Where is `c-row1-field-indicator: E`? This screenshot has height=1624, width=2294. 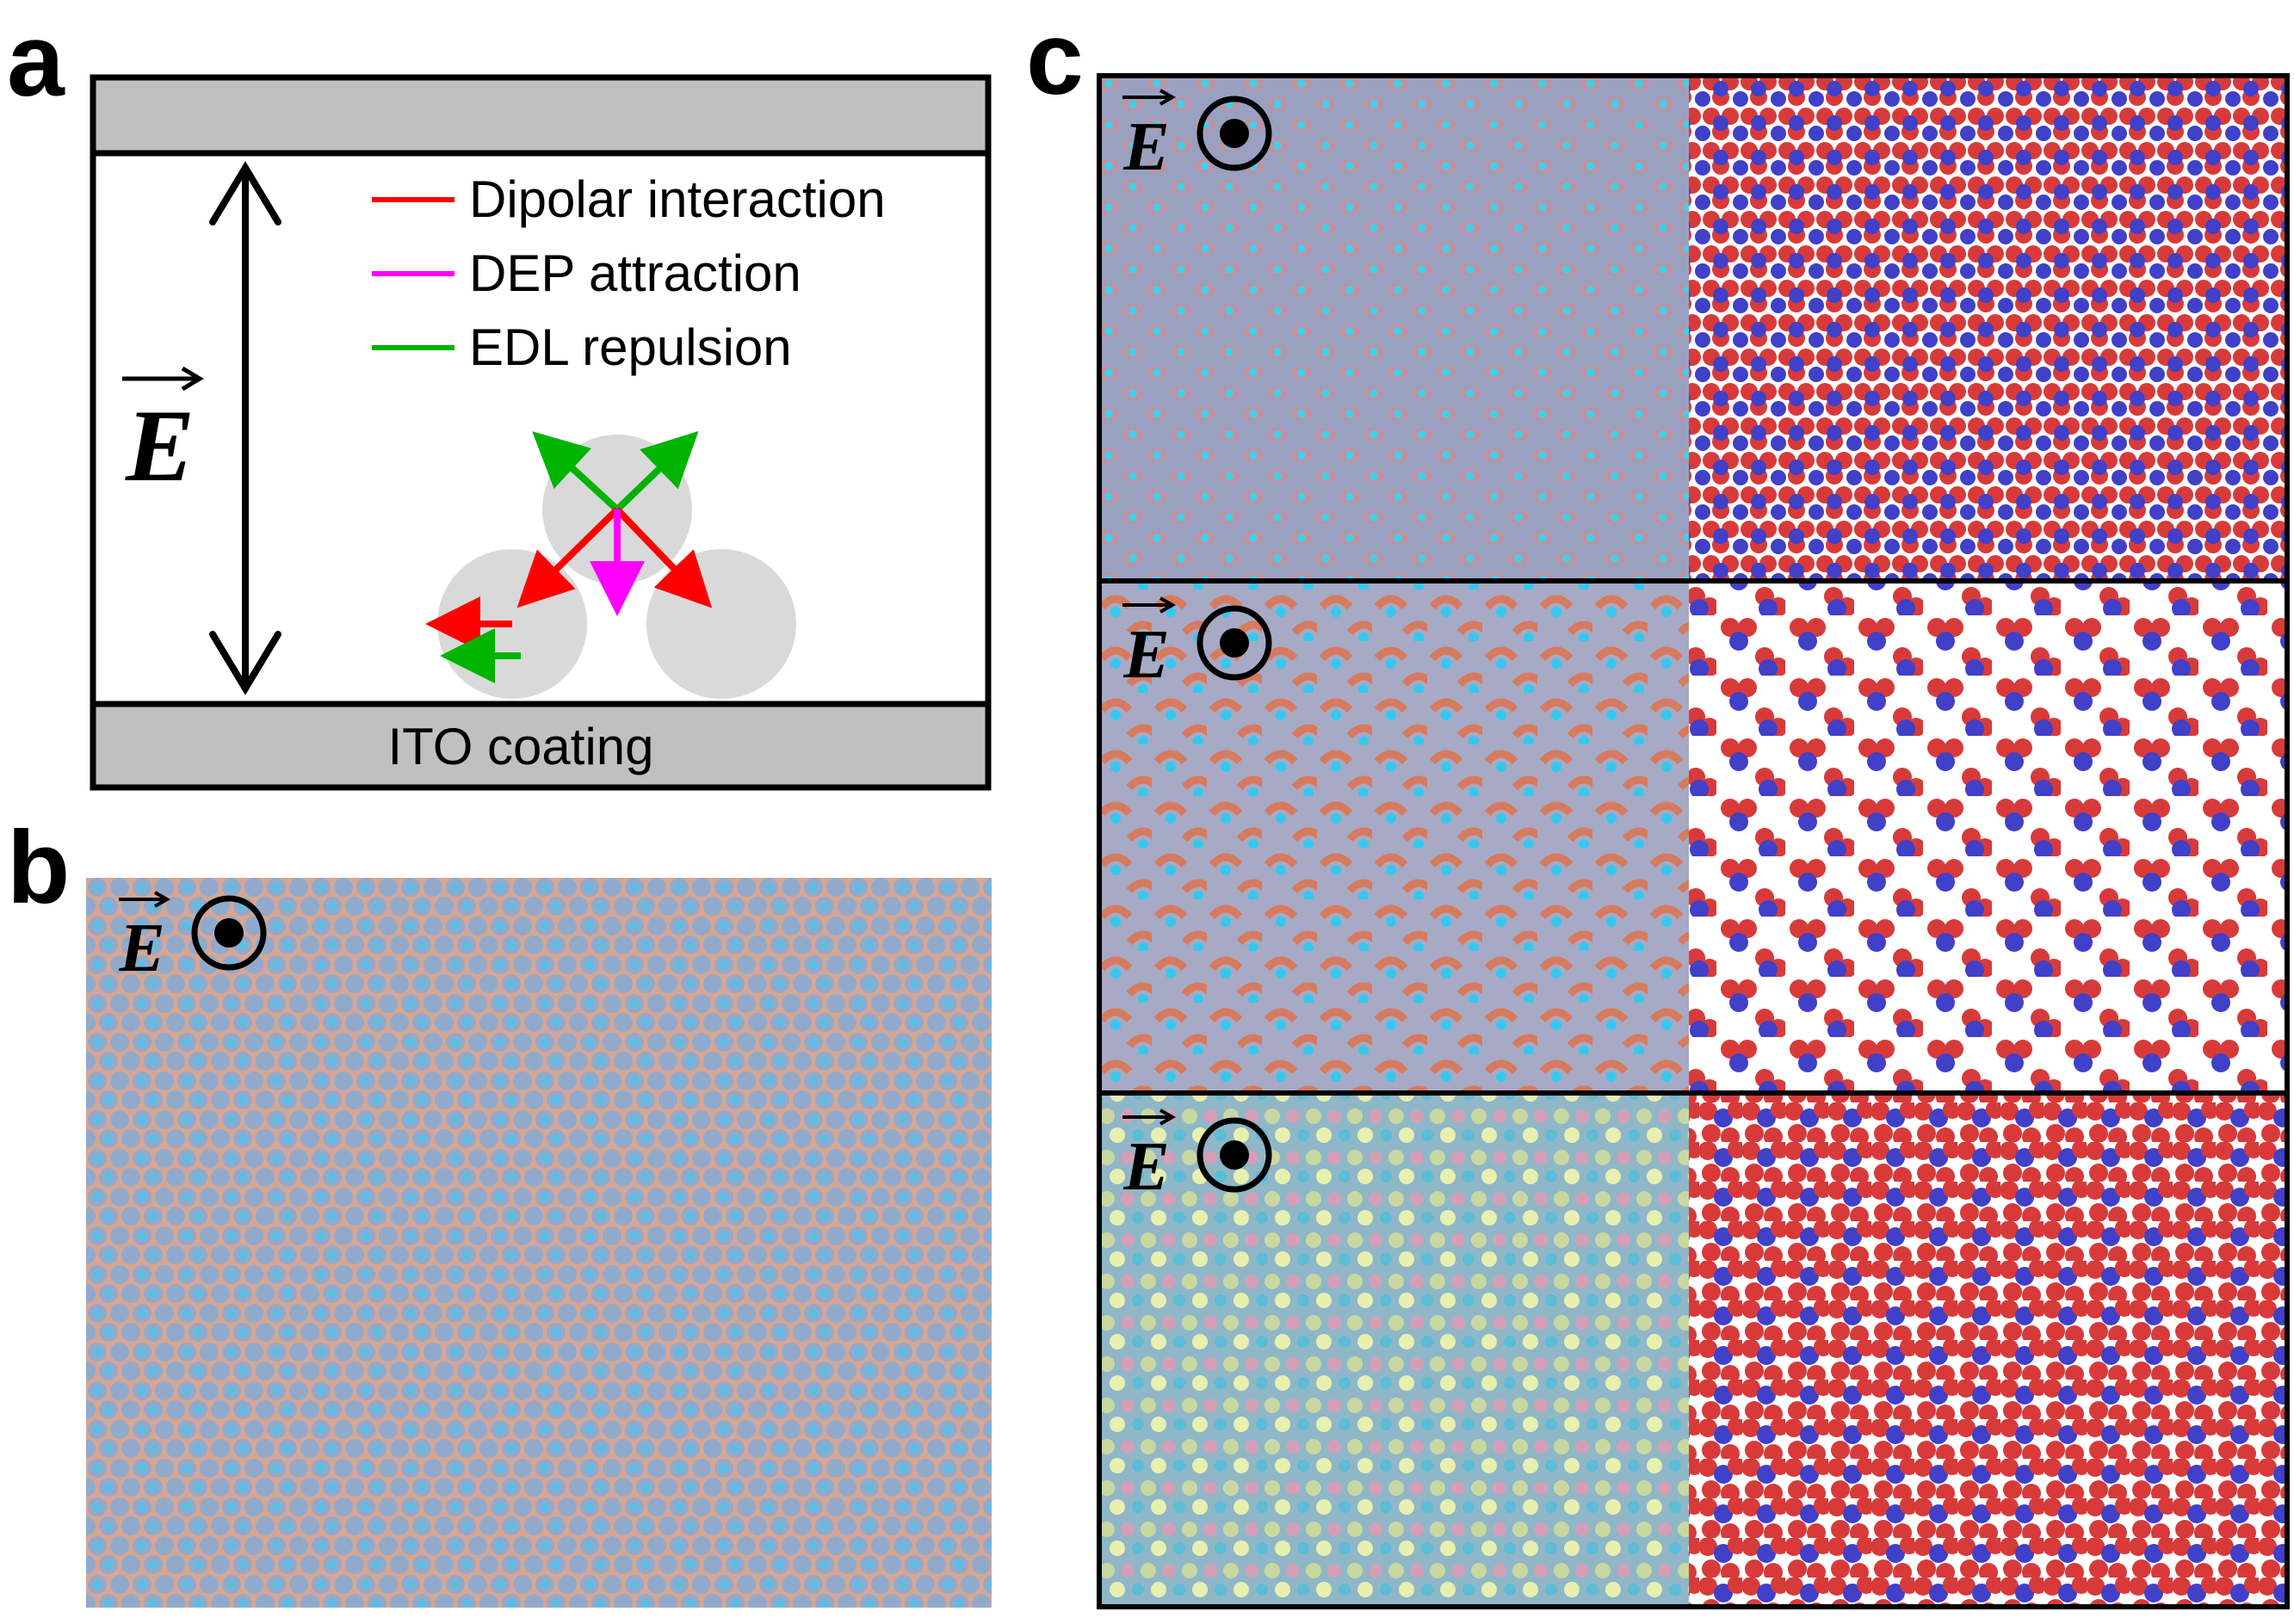 c-row1-field-indicator: E is located at coordinates (1197, 137).